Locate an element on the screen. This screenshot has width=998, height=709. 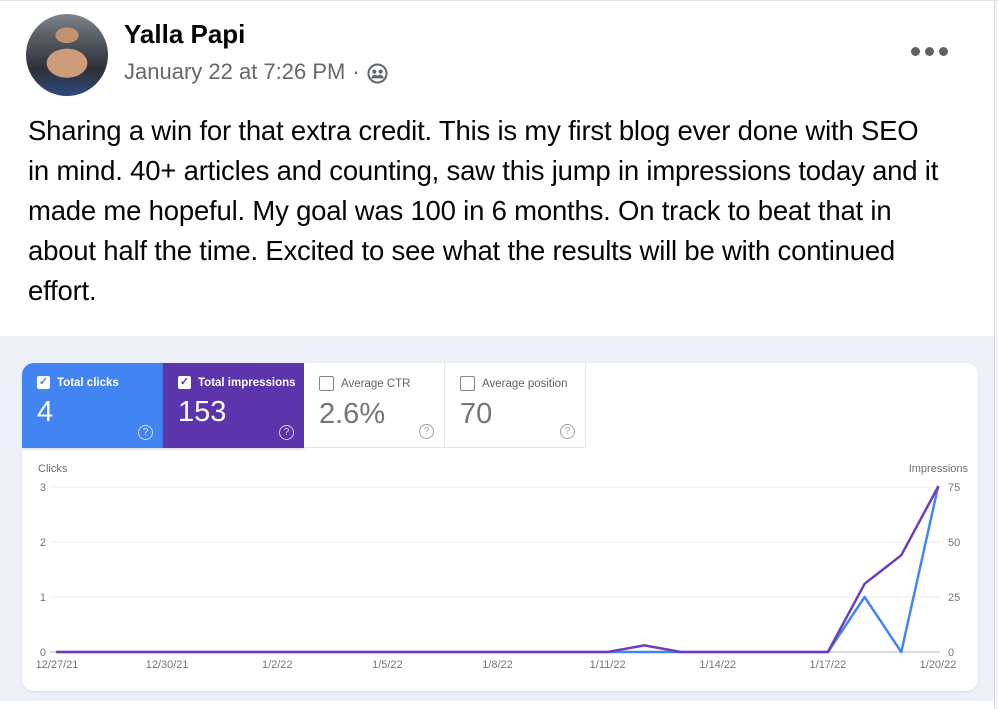
axis-title: Impressions is located at coordinates (939, 469).